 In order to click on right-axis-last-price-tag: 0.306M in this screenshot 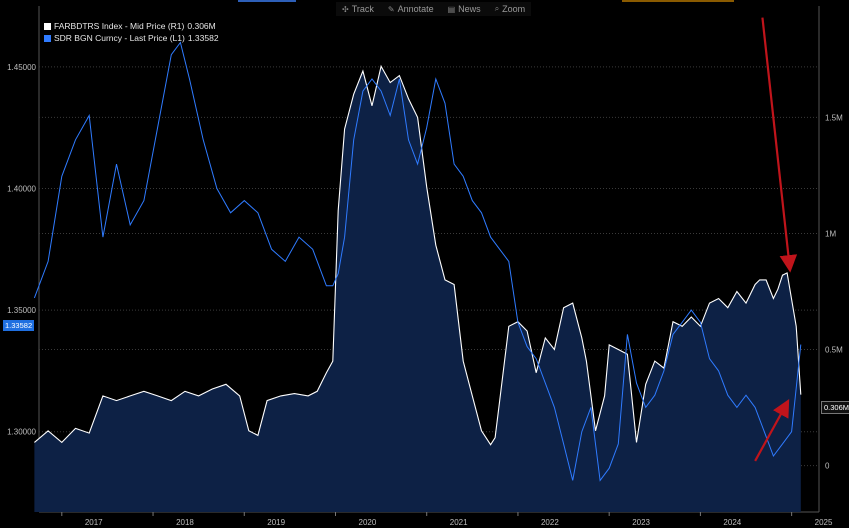, I will do `click(835, 407)`.